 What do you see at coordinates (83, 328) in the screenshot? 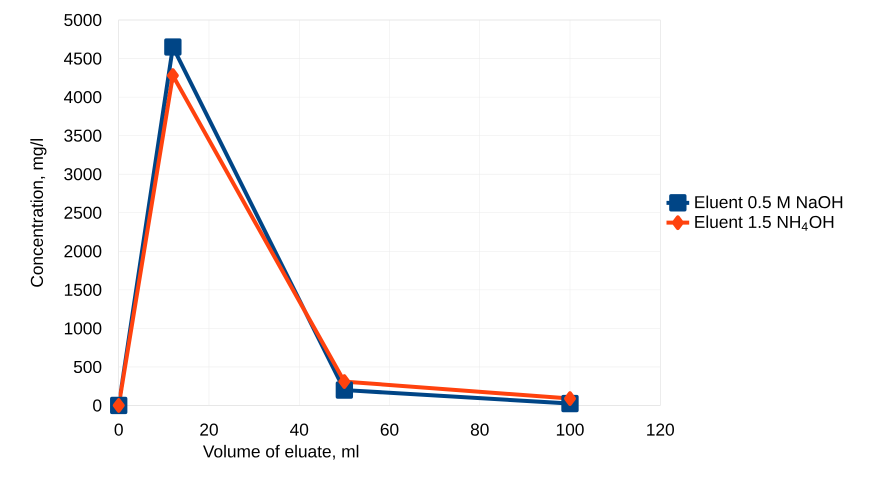
I see `y-tick-label: 1000` at bounding box center [83, 328].